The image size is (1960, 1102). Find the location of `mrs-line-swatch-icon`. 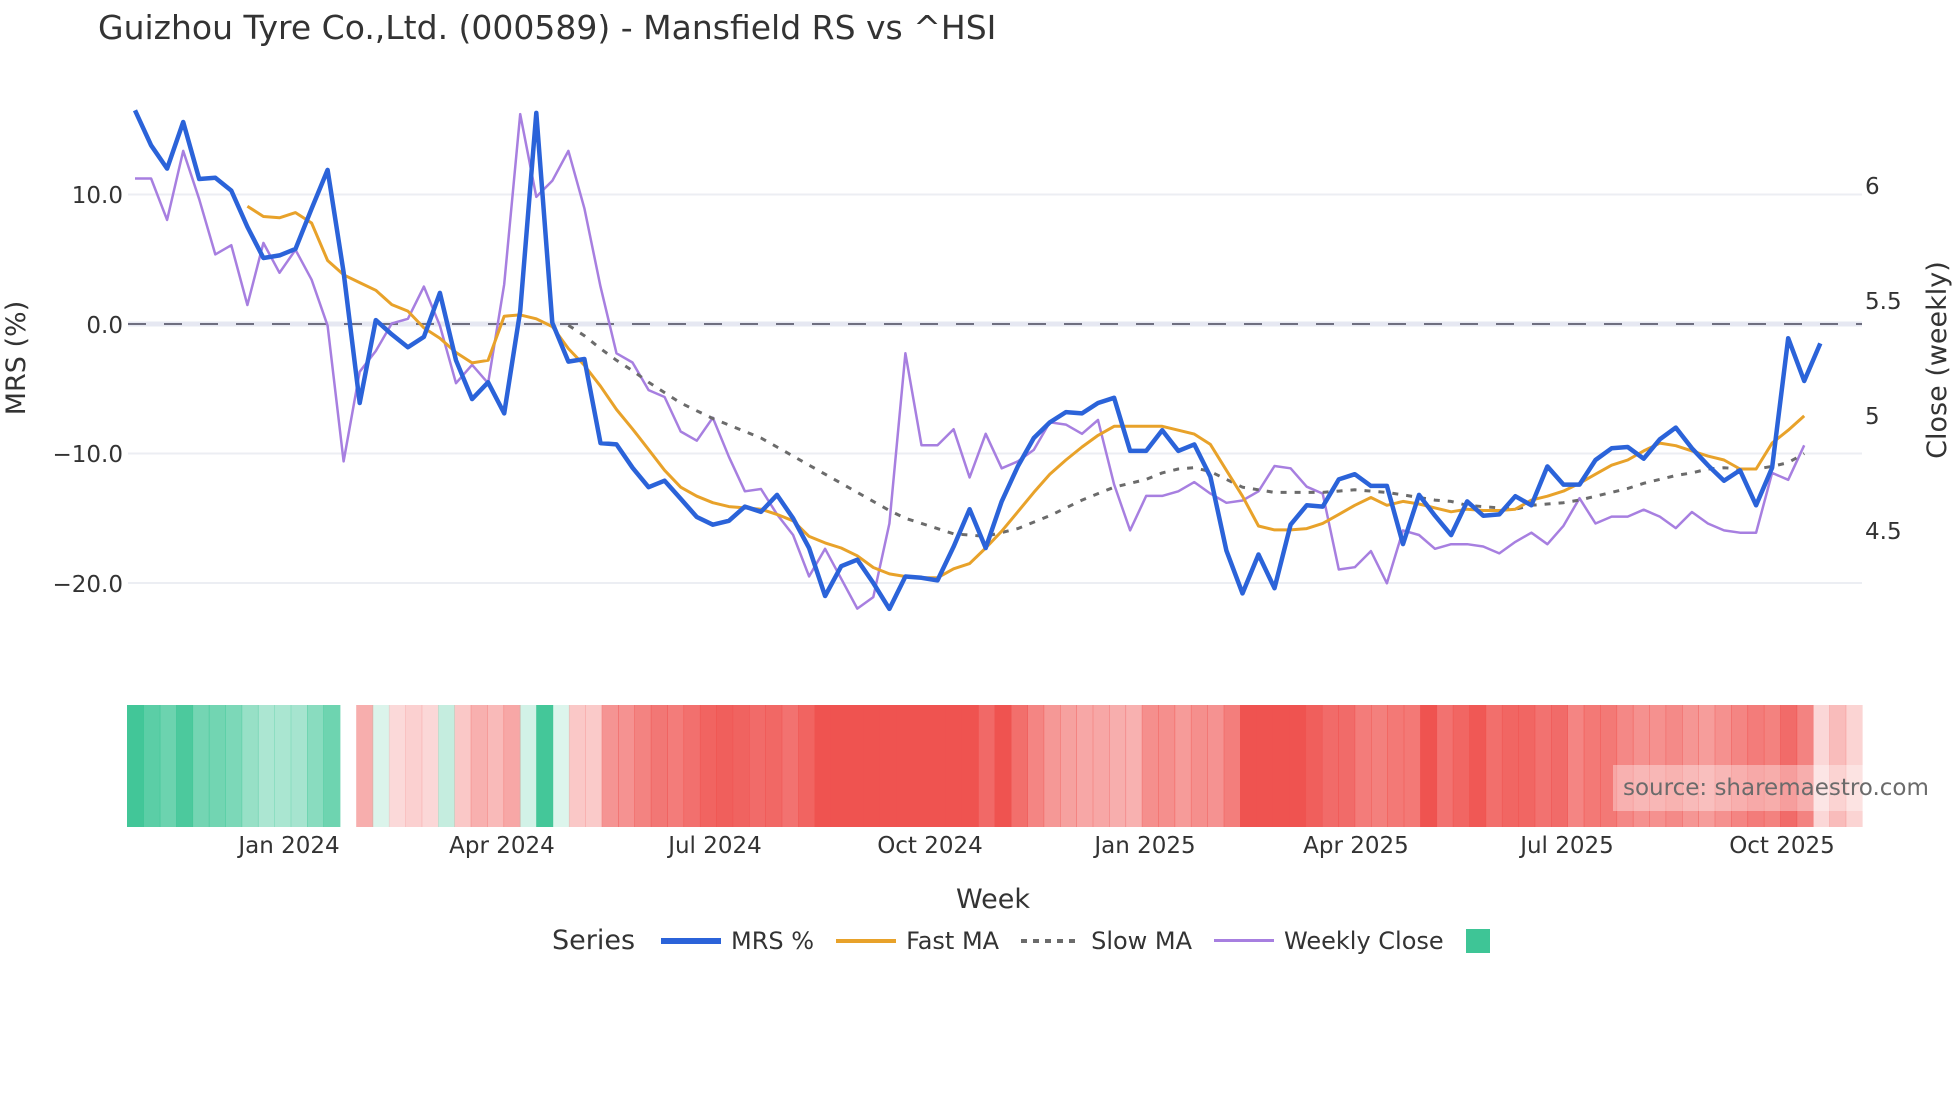

mrs-line-swatch-icon is located at coordinates (691, 940).